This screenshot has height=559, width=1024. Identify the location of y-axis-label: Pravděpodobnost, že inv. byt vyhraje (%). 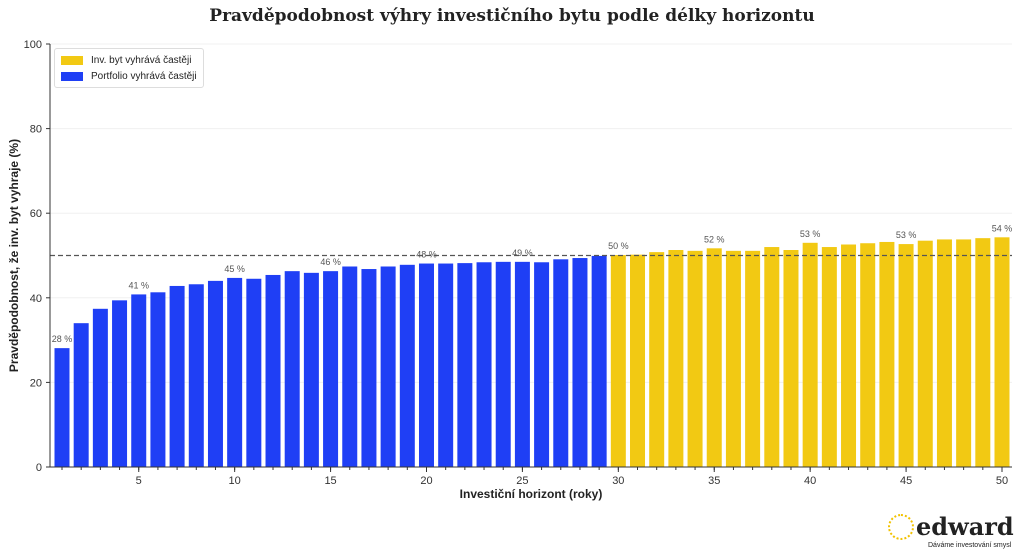
(14, 255).